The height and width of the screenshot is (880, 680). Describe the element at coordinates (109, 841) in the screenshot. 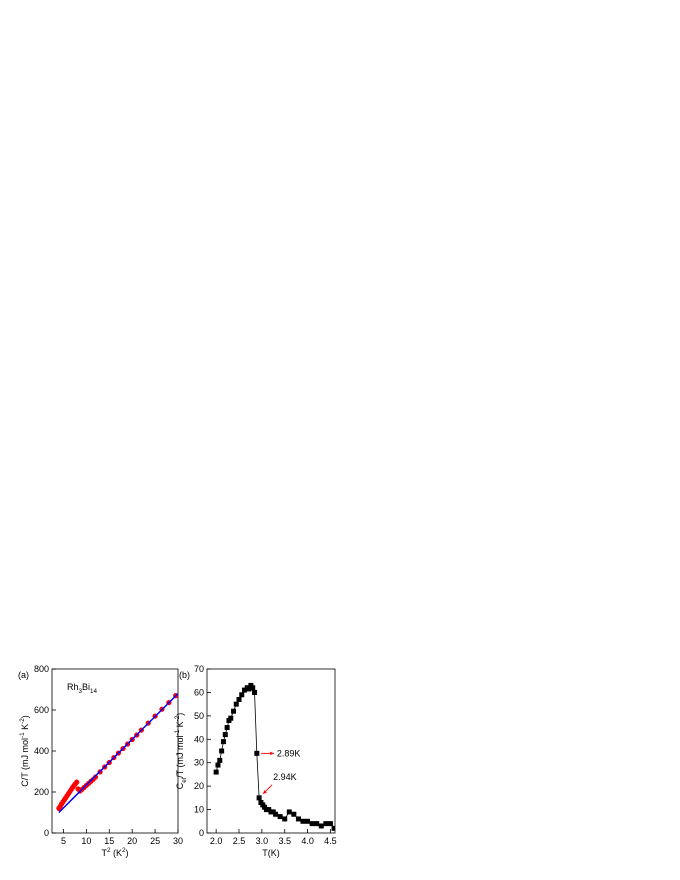

I see `x-tick-label: 15` at that location.